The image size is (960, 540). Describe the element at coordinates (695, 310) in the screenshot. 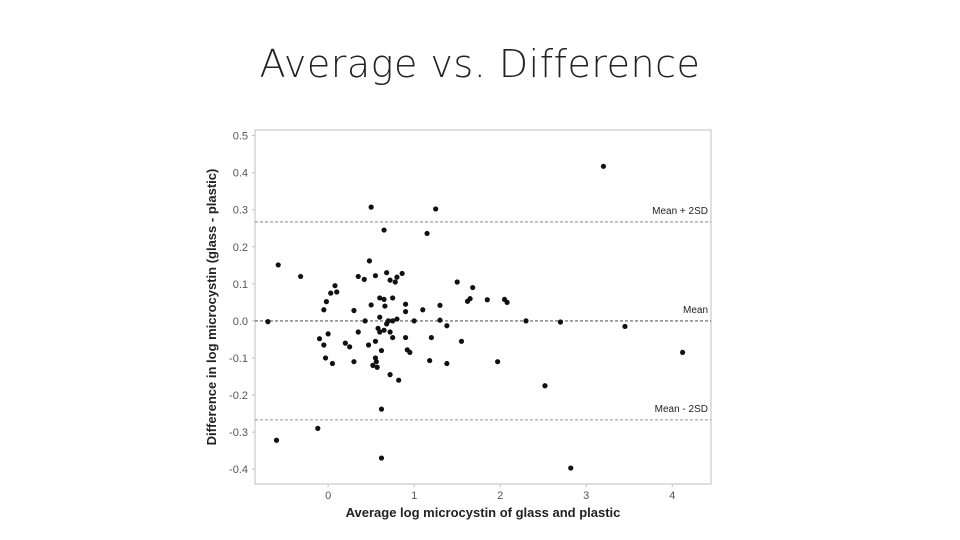

I see `reference-line-label: Mean` at that location.